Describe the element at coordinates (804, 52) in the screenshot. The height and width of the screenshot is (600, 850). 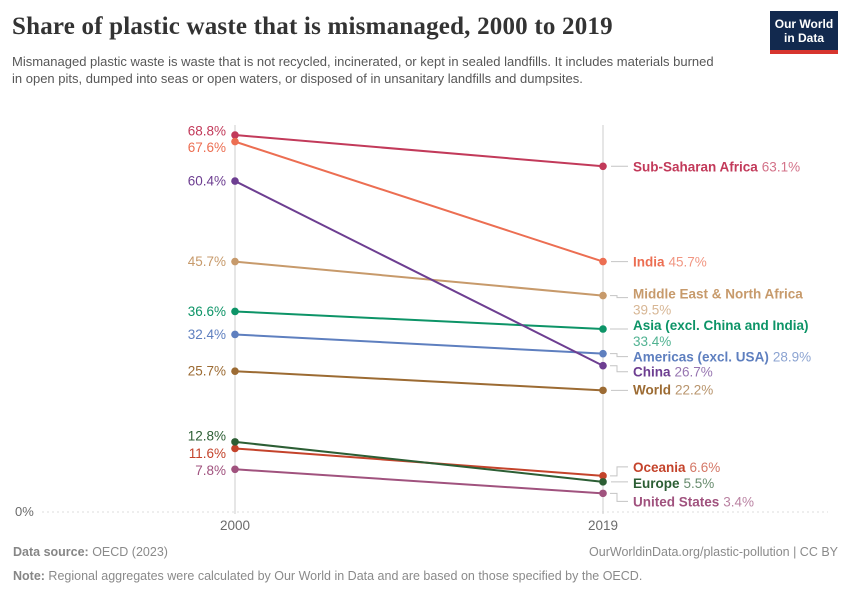
I see `logo-red-stripe` at that location.